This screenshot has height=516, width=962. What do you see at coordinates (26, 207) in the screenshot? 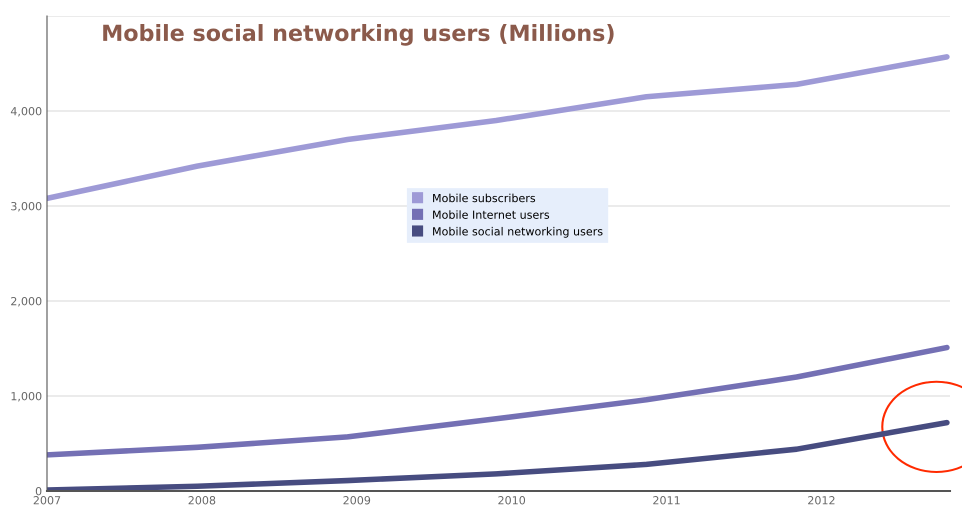
I see `y-tick-label: 3,000` at bounding box center [26, 207].